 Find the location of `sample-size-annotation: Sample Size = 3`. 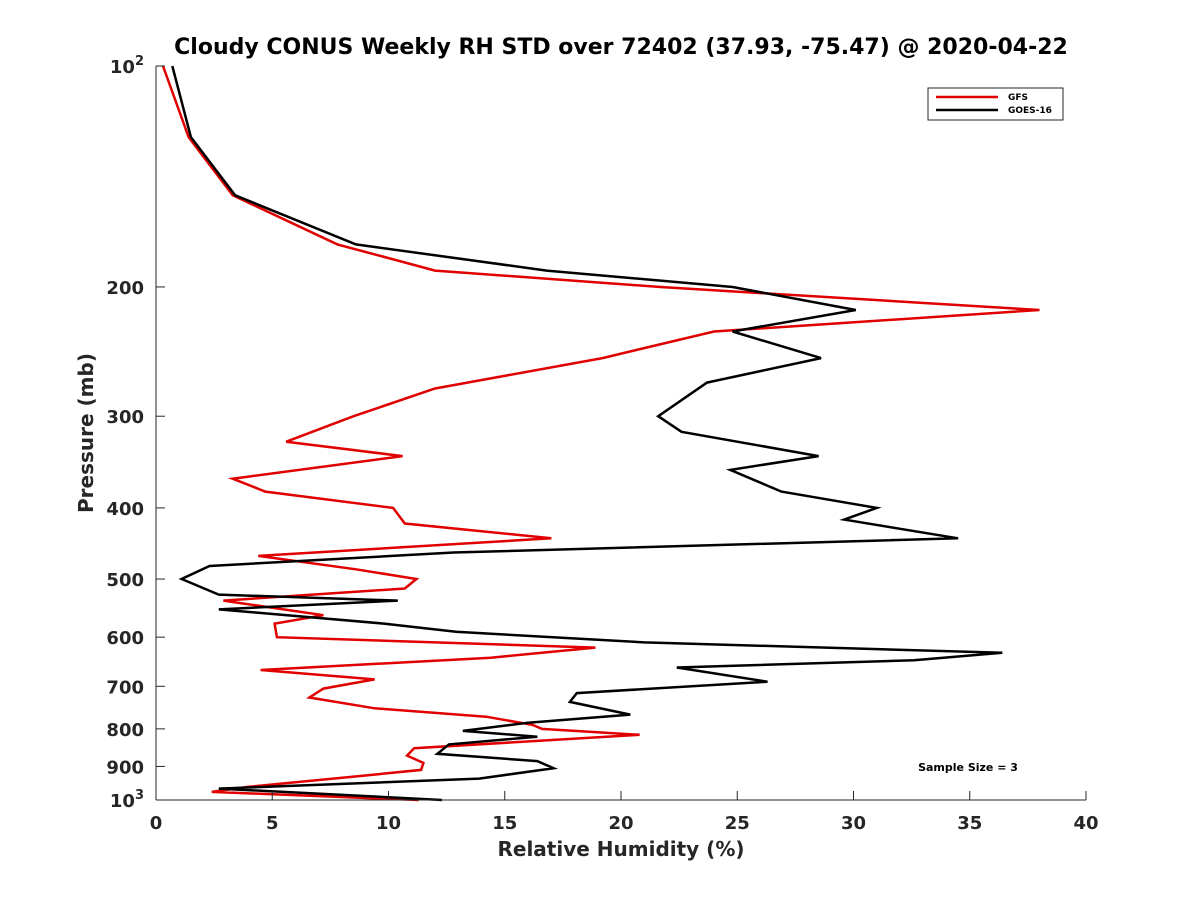

sample-size-annotation: Sample Size = 3 is located at coordinates (968, 767).